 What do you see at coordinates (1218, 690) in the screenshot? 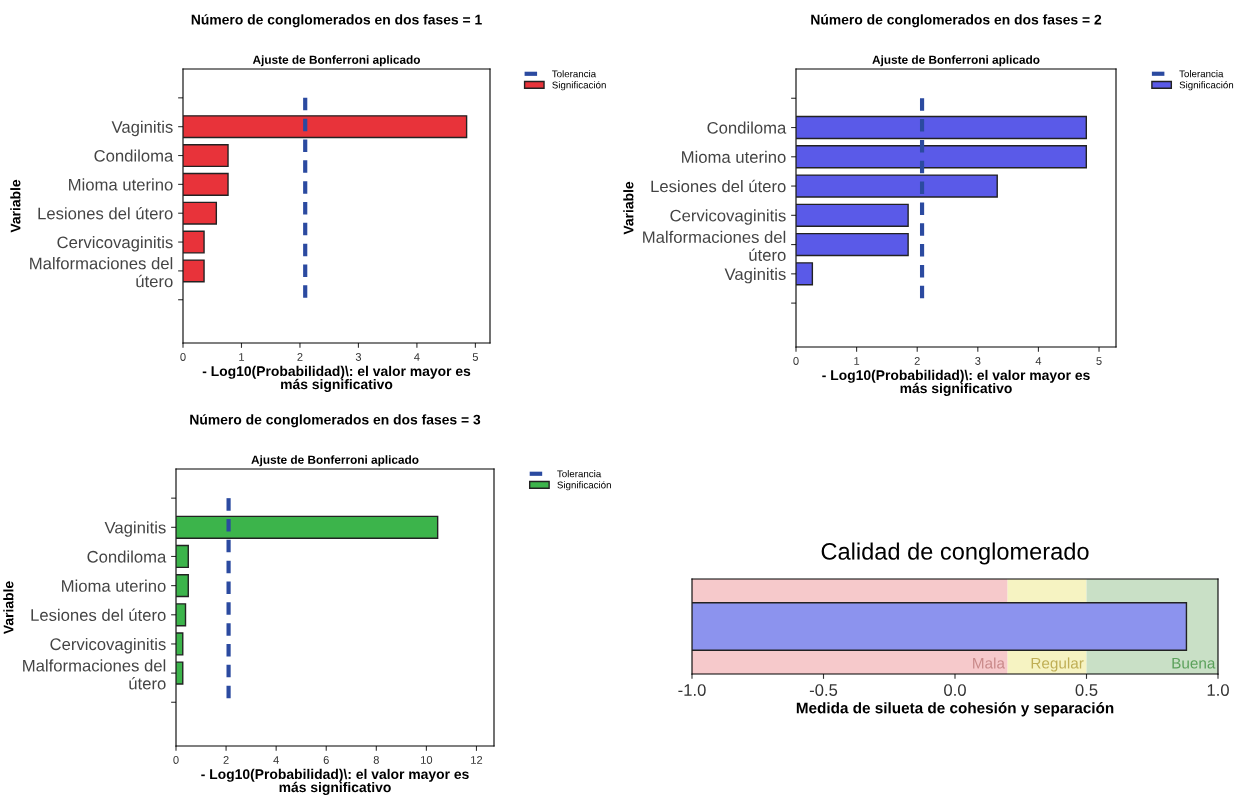
I see `x-tick-label: 1.0` at bounding box center [1218, 690].